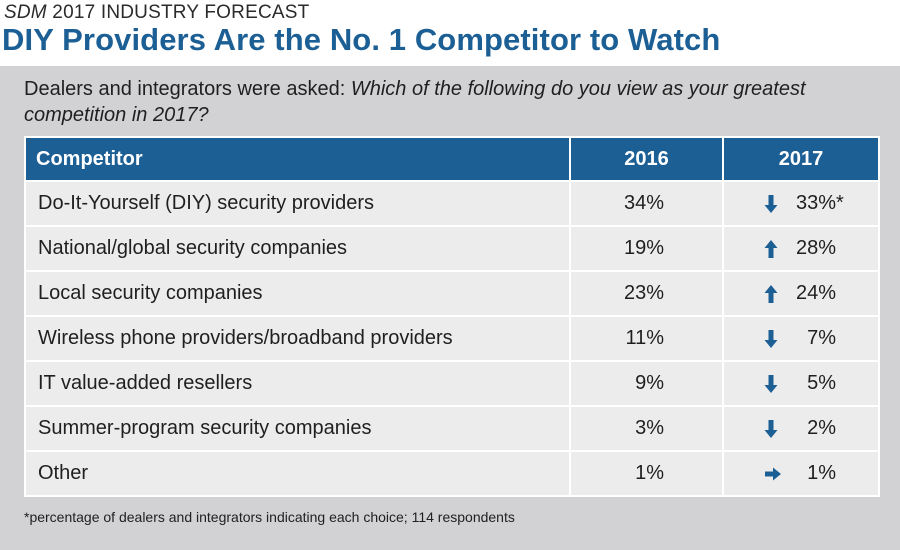 The height and width of the screenshot is (550, 900). What do you see at coordinates (297, 473) in the screenshot?
I see `competitor-name: Other` at bounding box center [297, 473].